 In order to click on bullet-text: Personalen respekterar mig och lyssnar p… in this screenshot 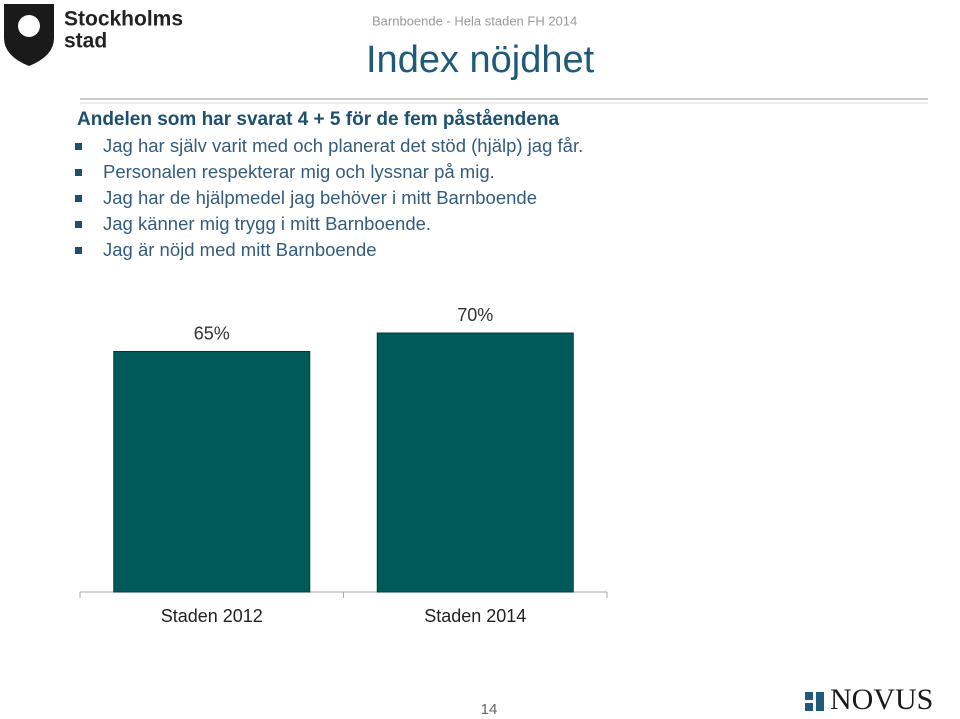, I will do `click(299, 171)`.